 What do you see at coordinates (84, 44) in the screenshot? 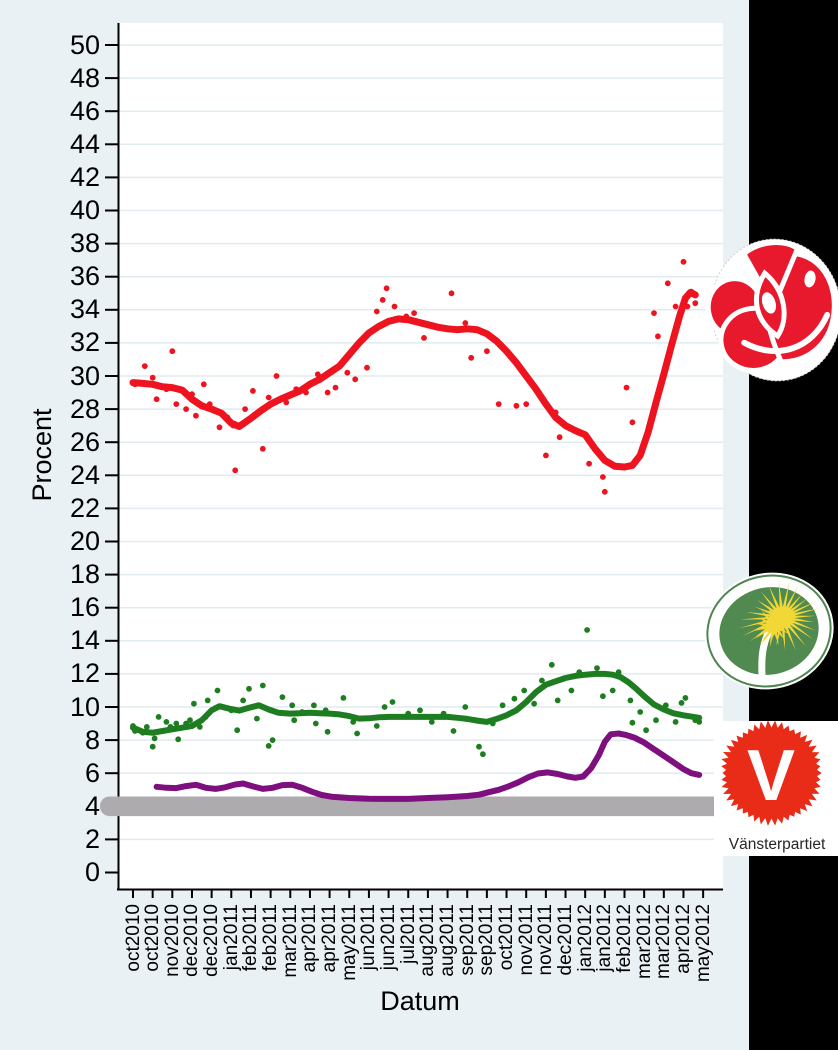
I see `y-tick-label: 50` at bounding box center [84, 44].